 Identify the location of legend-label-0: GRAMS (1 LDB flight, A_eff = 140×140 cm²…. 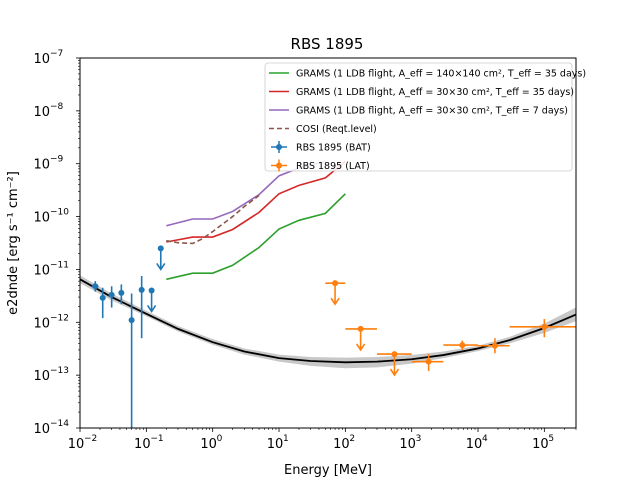
(441, 74).